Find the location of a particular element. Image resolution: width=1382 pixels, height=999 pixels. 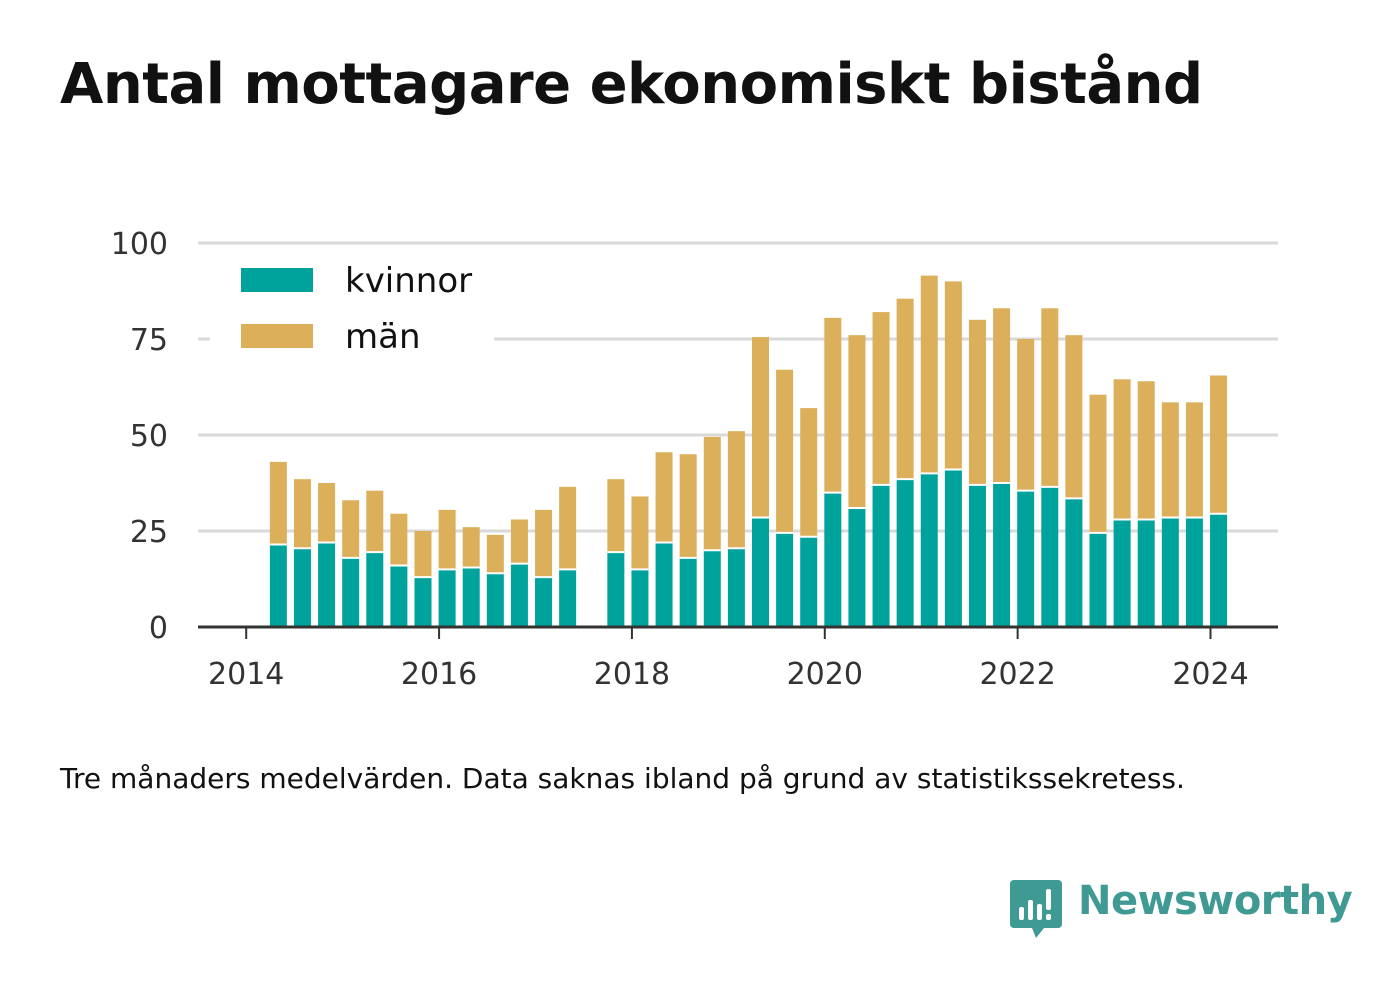

chart-title: Antal mottagare ekonomiskt bistånd is located at coordinates (631, 84).